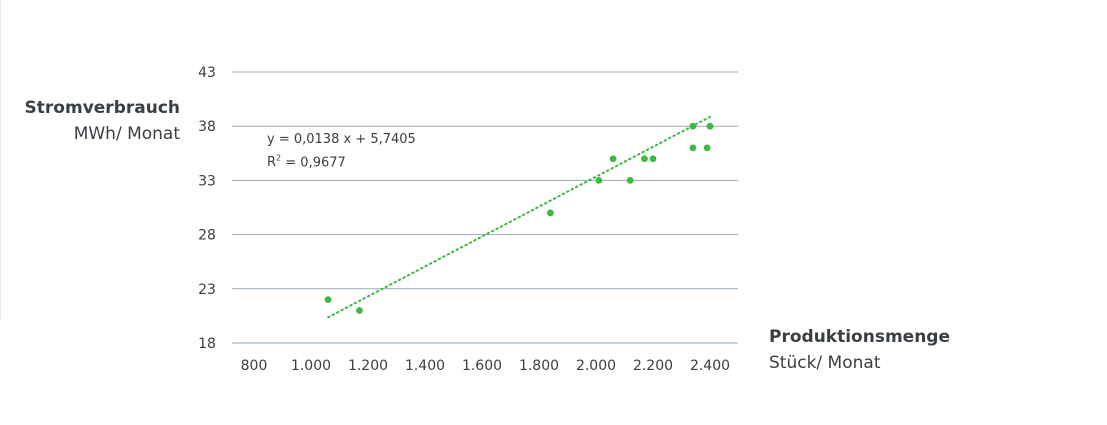 The image size is (1107, 425). Describe the element at coordinates (207, 208) in the screenshot. I see `y-tick-labels: 18 23 28 33 38 43` at that location.